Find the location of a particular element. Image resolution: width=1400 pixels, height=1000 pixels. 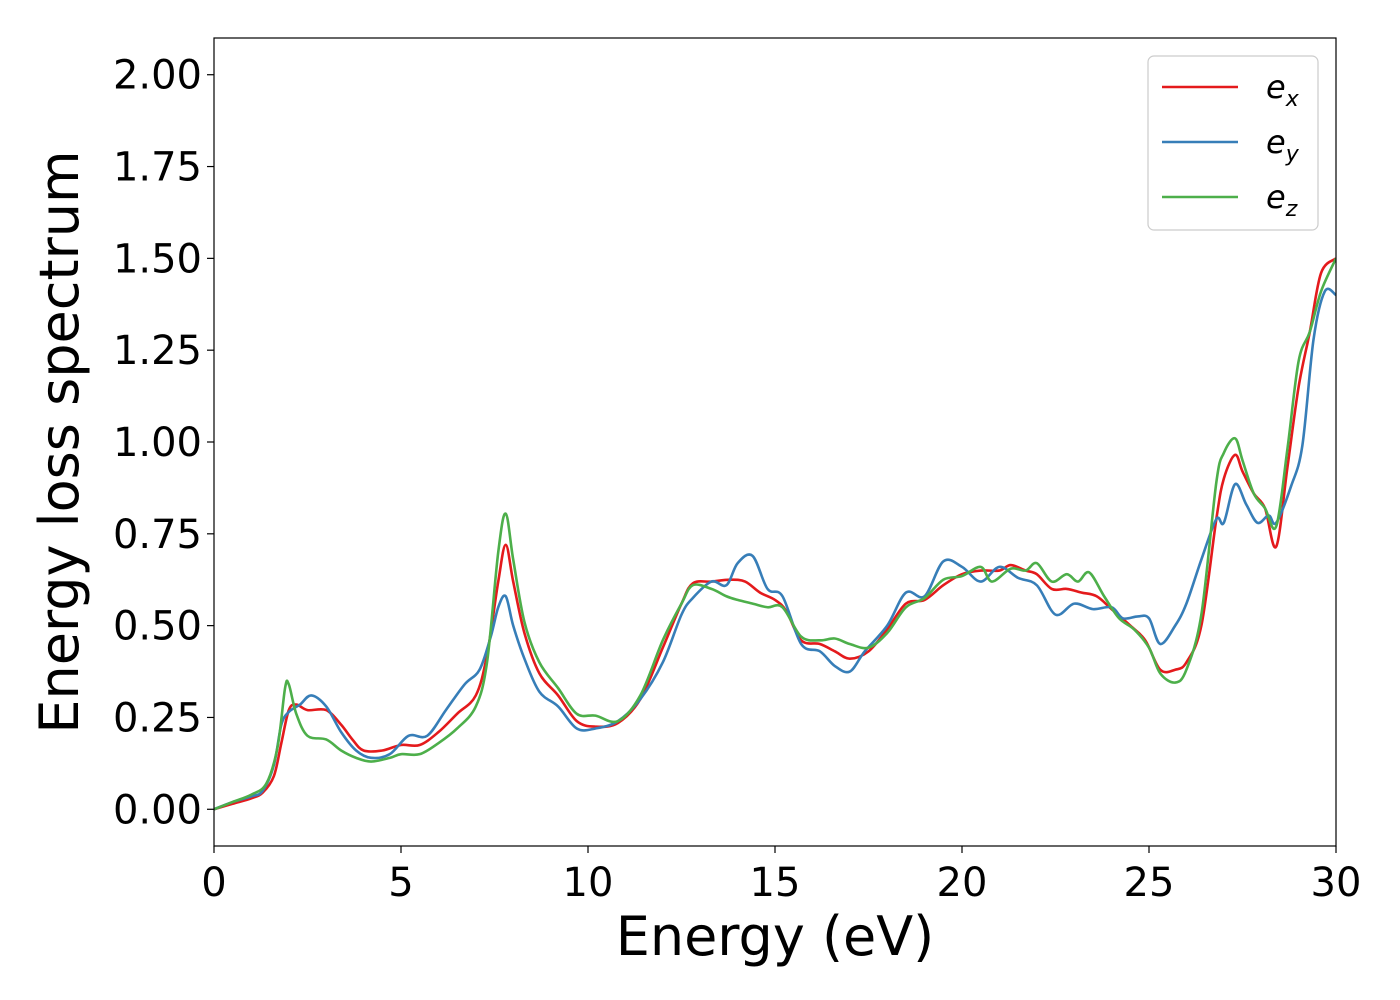

y-tick-label: 0.00 is located at coordinates (157, 810).